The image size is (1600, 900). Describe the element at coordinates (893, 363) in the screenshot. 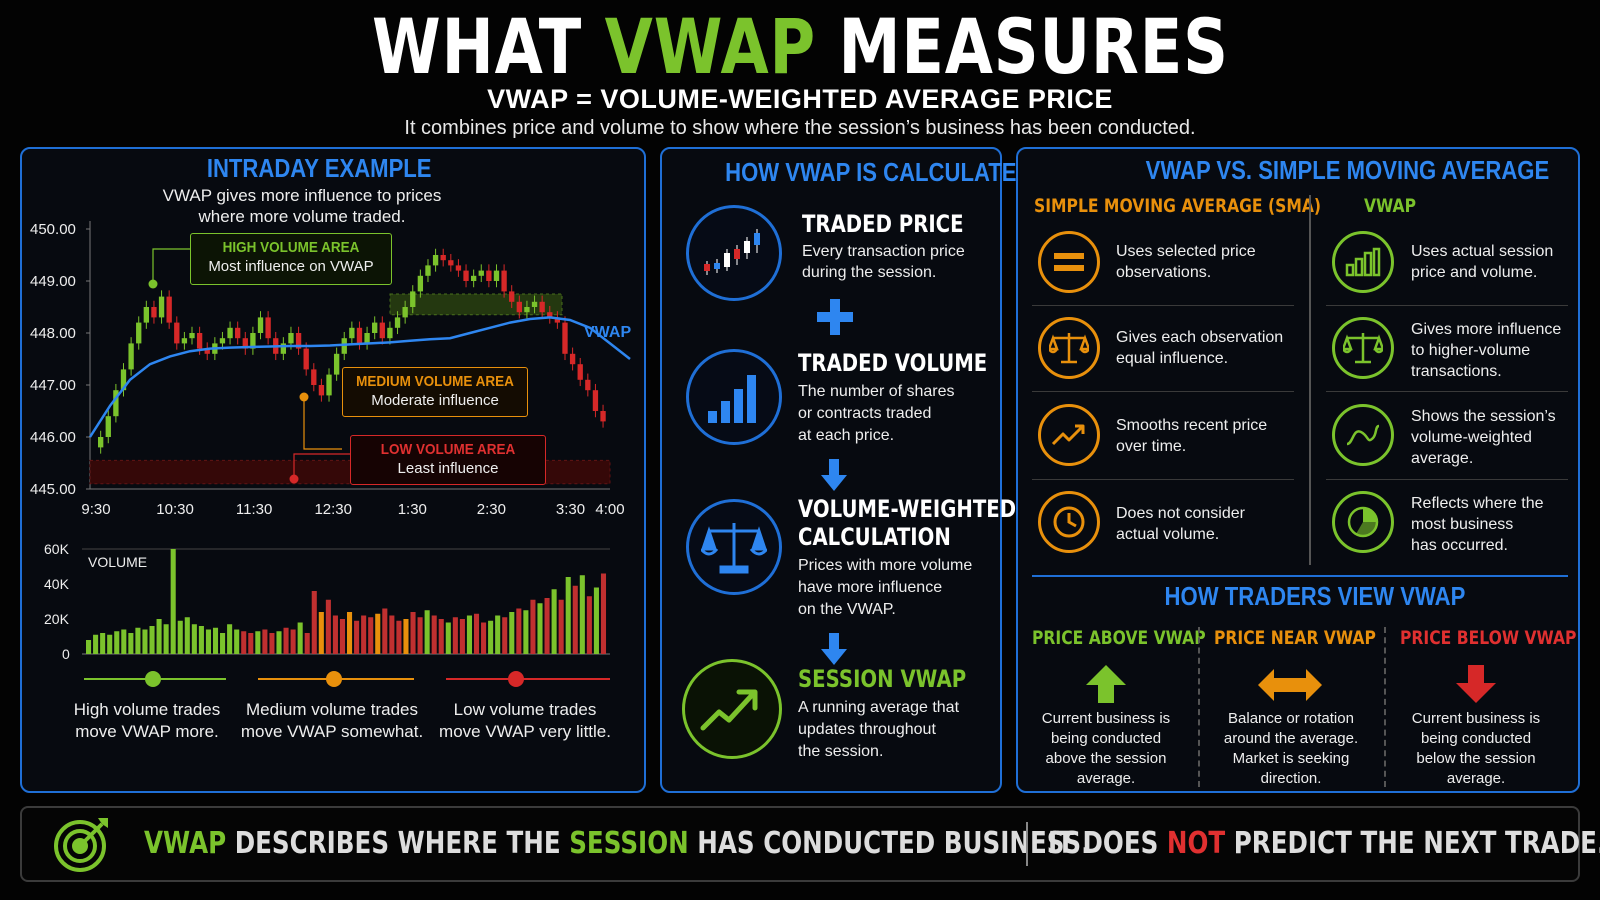

I see `step-volume-title: TRADED VOLUME` at that location.